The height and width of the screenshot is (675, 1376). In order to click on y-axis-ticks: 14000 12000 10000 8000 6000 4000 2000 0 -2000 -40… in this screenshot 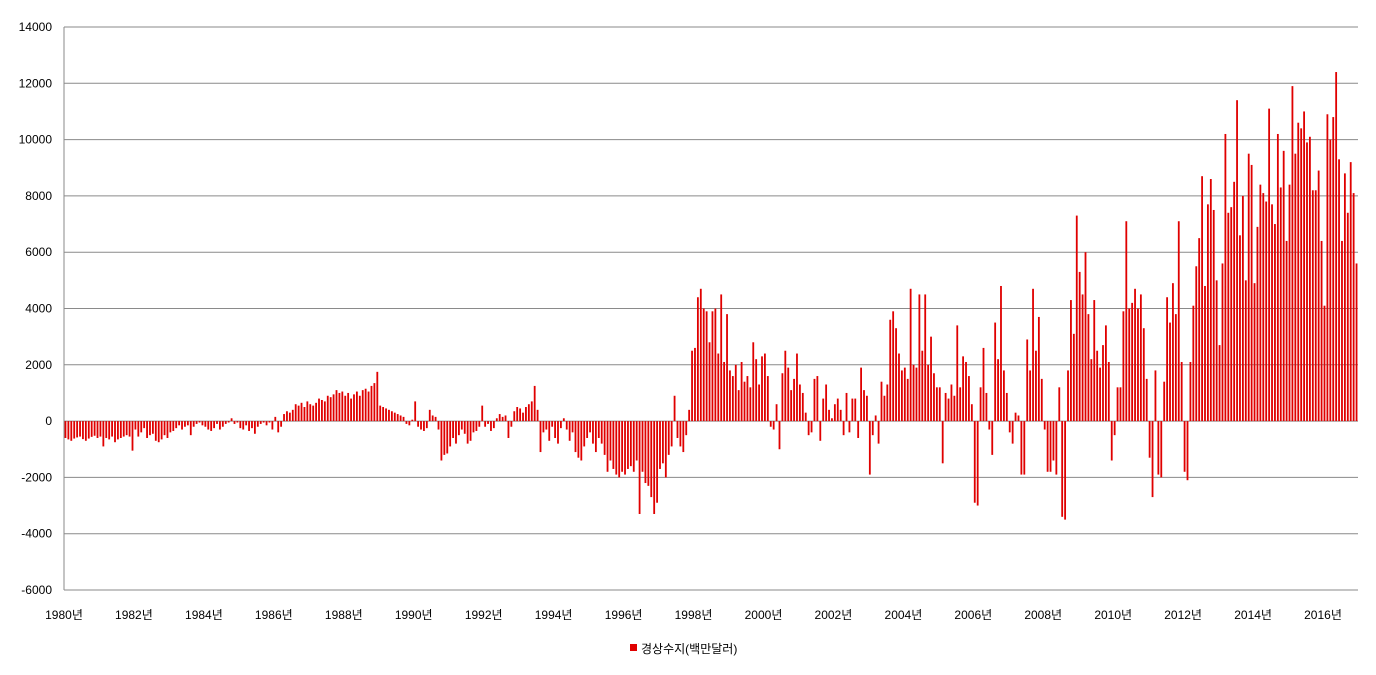, I will do `click(36, 308)`.